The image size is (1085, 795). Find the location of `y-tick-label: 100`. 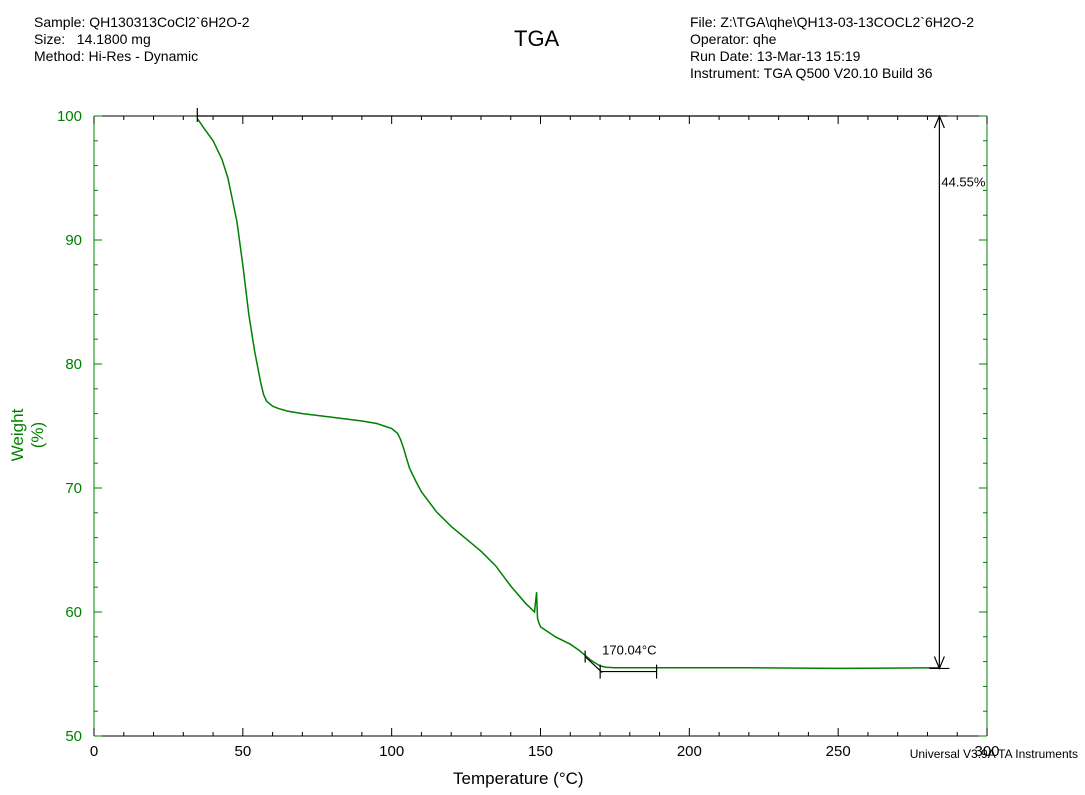

y-tick-label: 100 is located at coordinates (69, 116).